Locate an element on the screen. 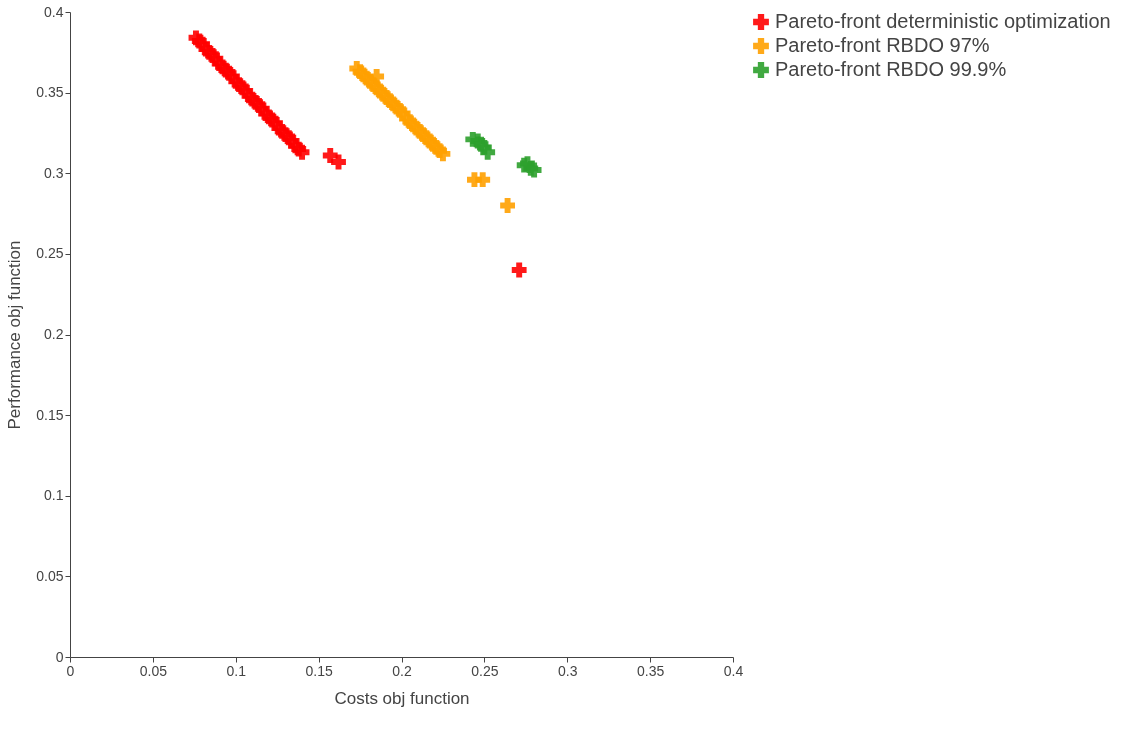 This screenshot has height=729, width=1123. y-axis-title: Performance obj function is located at coordinates (15, 335).